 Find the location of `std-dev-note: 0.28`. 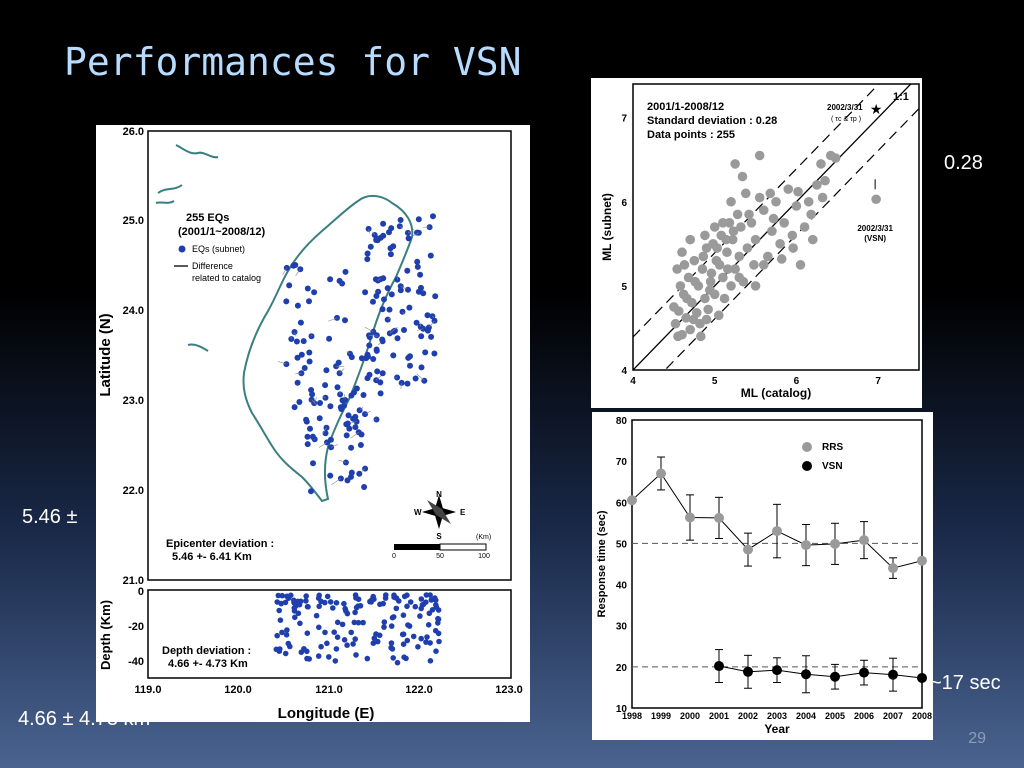

std-dev-note: 0.28 is located at coordinates (963, 163).